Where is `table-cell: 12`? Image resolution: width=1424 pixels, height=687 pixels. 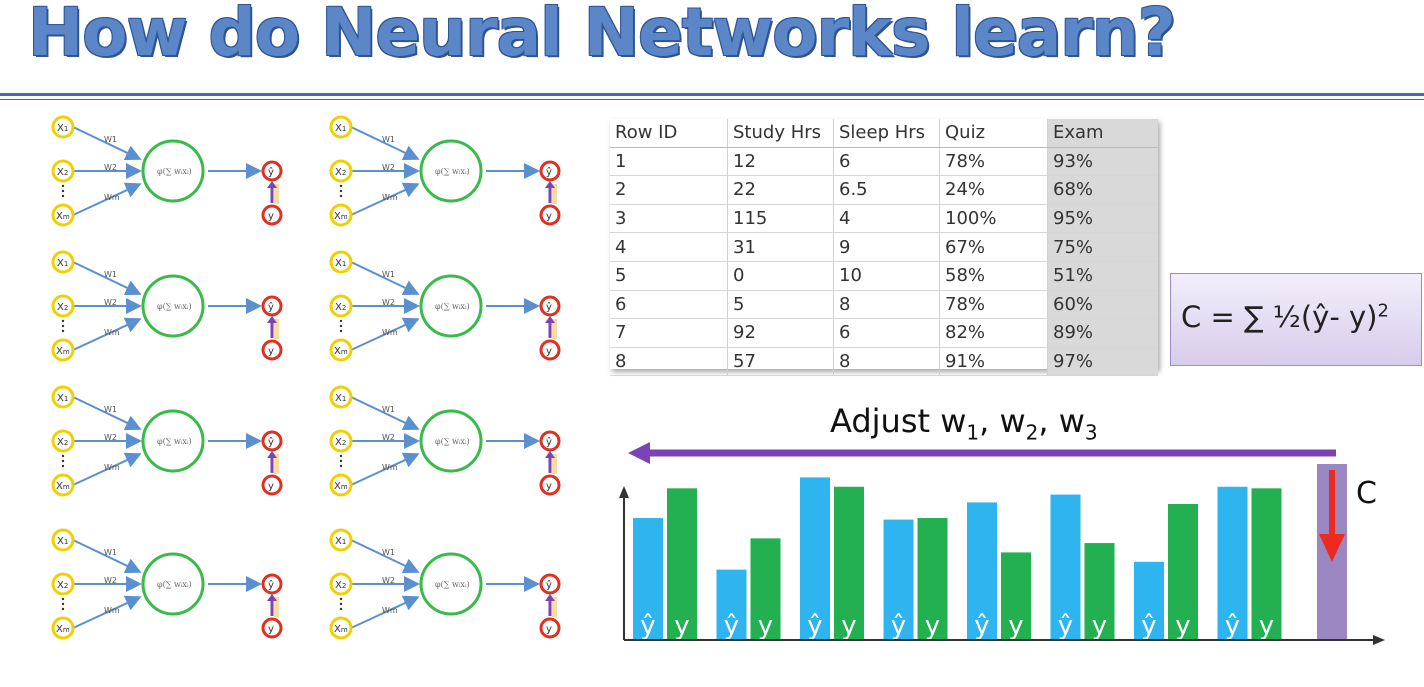
table-cell: 12 is located at coordinates (780, 162).